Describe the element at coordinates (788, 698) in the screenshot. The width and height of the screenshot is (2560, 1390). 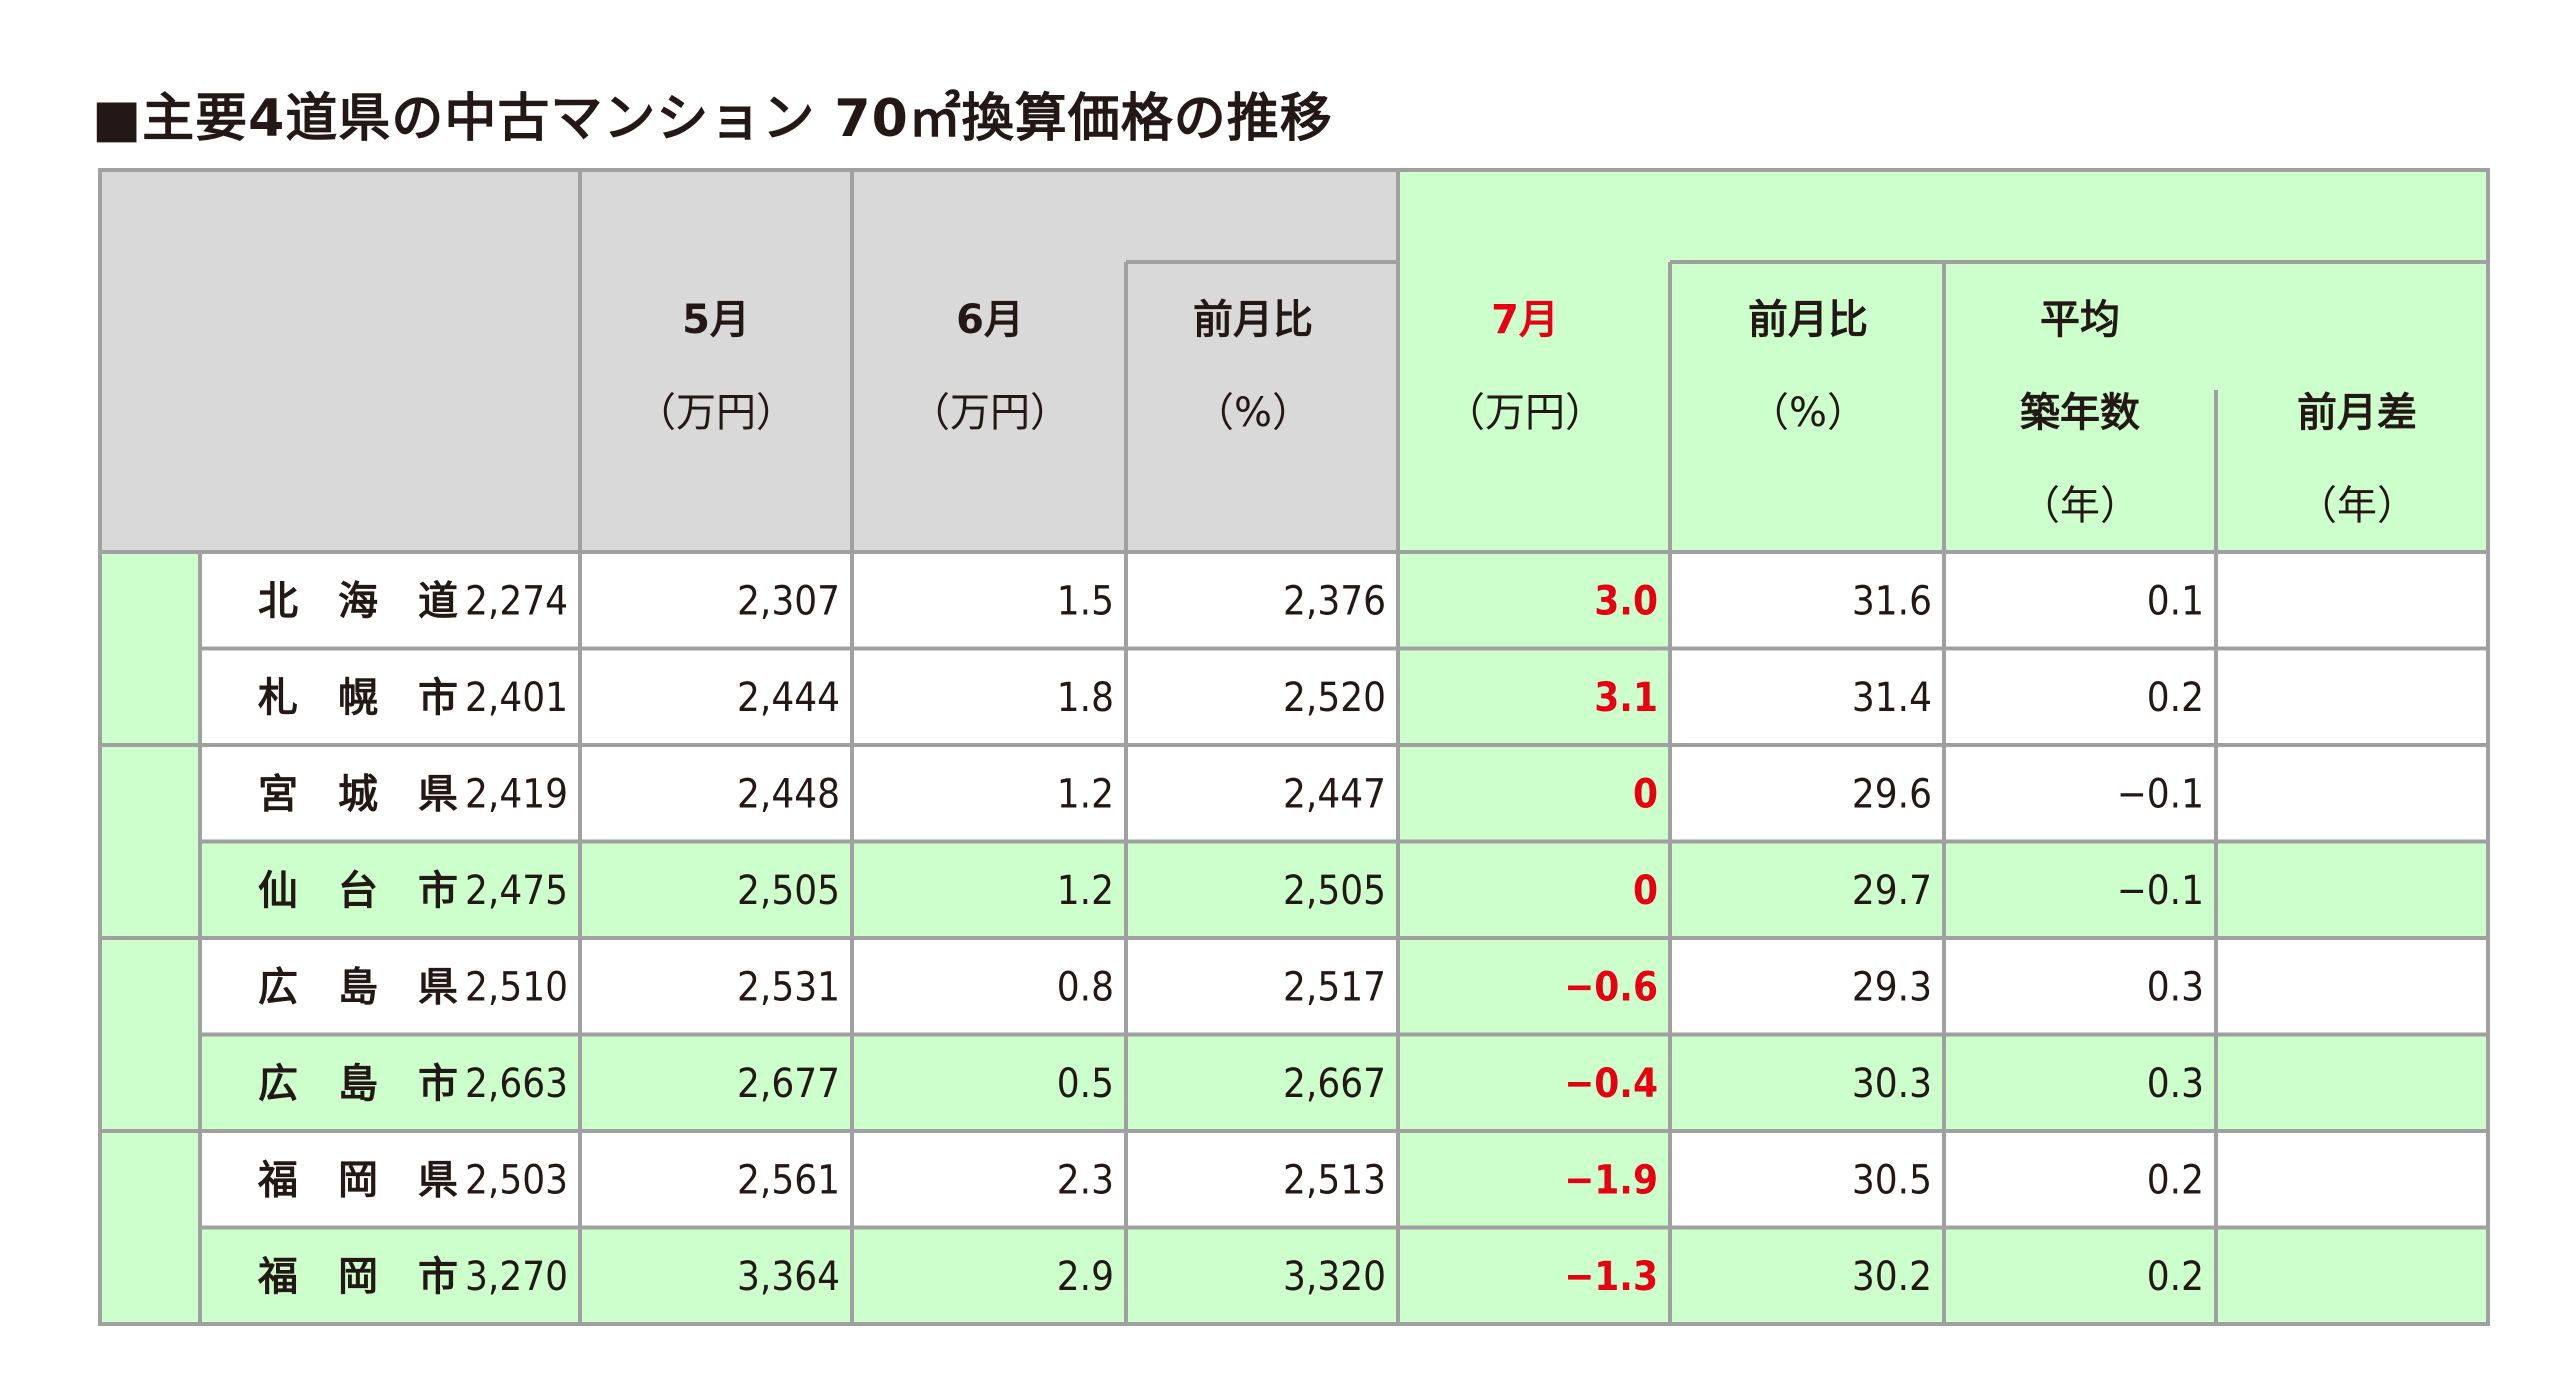
I see `cell-jun: 2,444` at that location.